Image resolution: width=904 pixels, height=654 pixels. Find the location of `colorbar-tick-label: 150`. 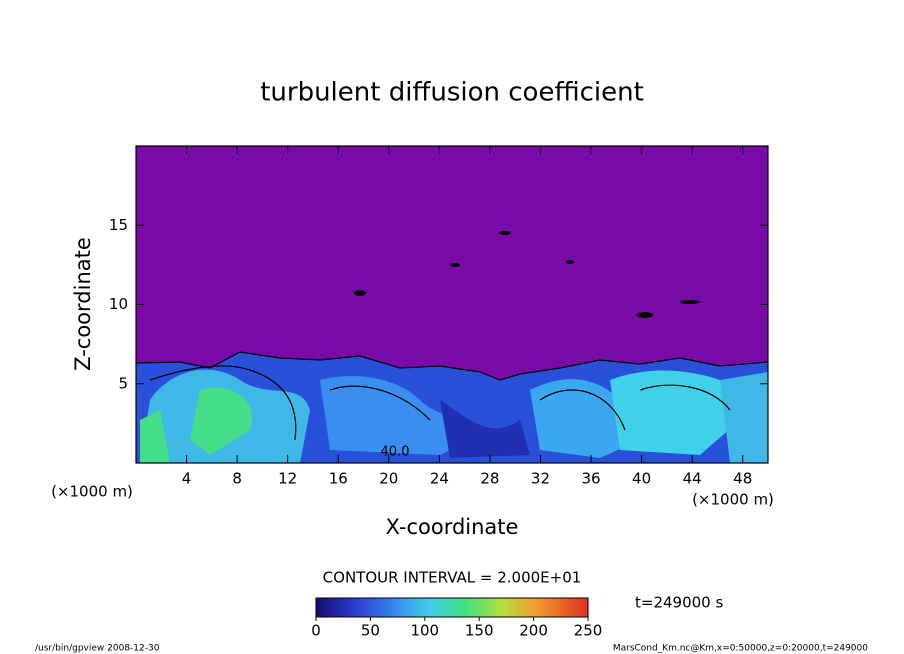

colorbar-tick-label: 150 is located at coordinates (479, 631).